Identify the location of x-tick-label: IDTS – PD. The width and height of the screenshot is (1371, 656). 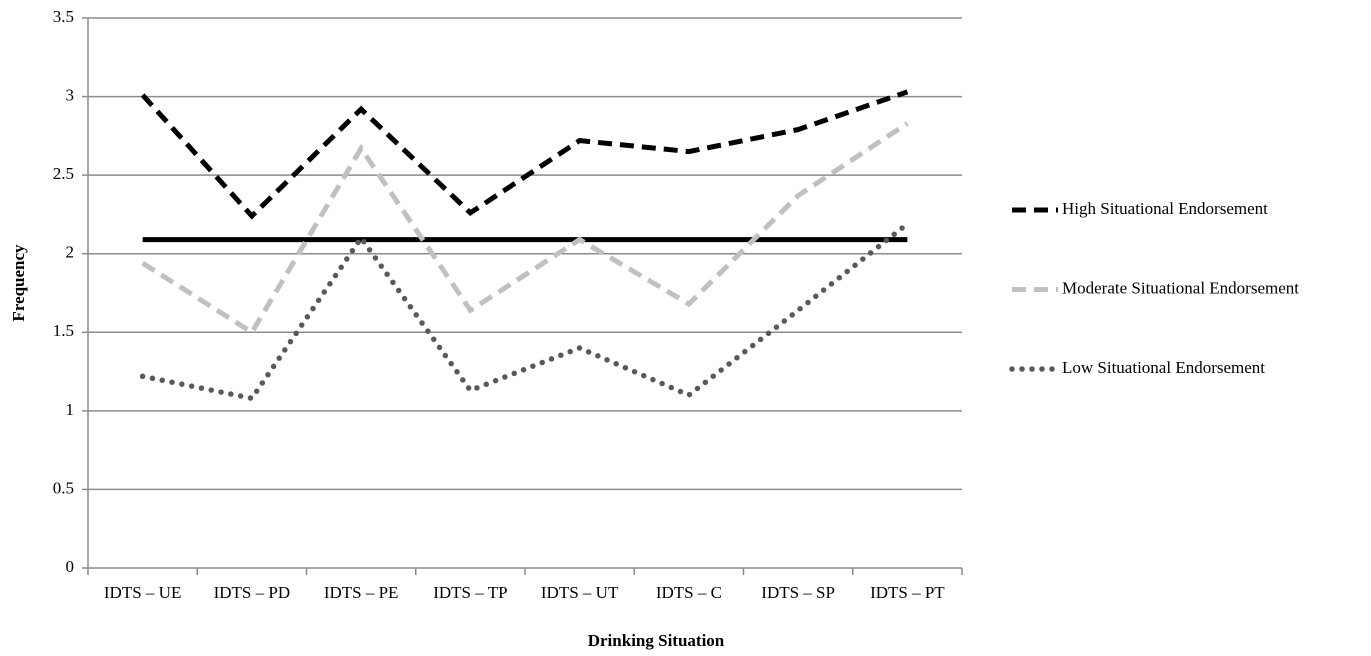
(252, 592).